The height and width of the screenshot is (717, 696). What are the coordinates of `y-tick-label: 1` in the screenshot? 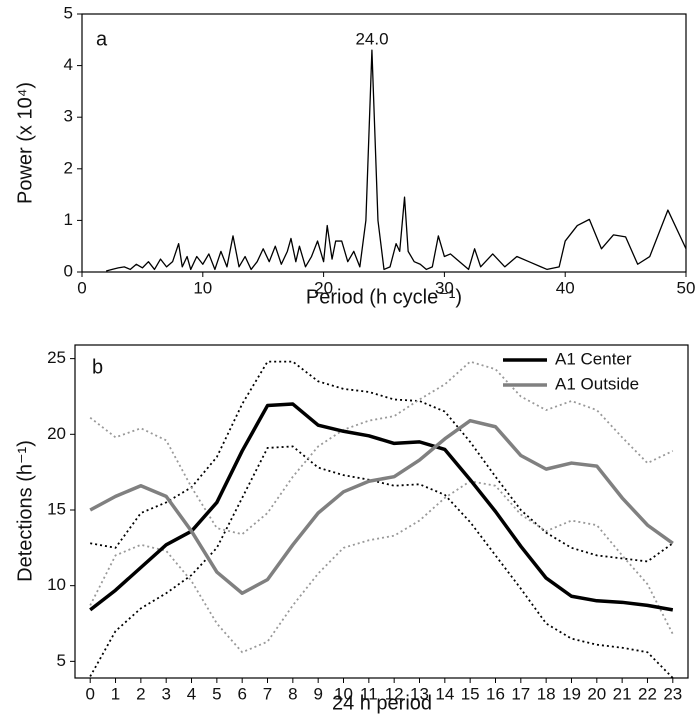 It's located at (68, 219).